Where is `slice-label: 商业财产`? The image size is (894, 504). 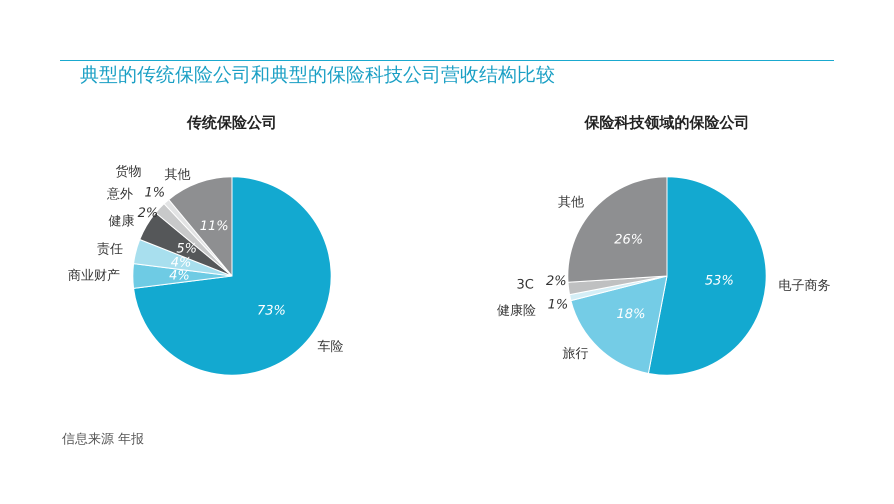 slice-label: 商业财产 is located at coordinates (94, 276).